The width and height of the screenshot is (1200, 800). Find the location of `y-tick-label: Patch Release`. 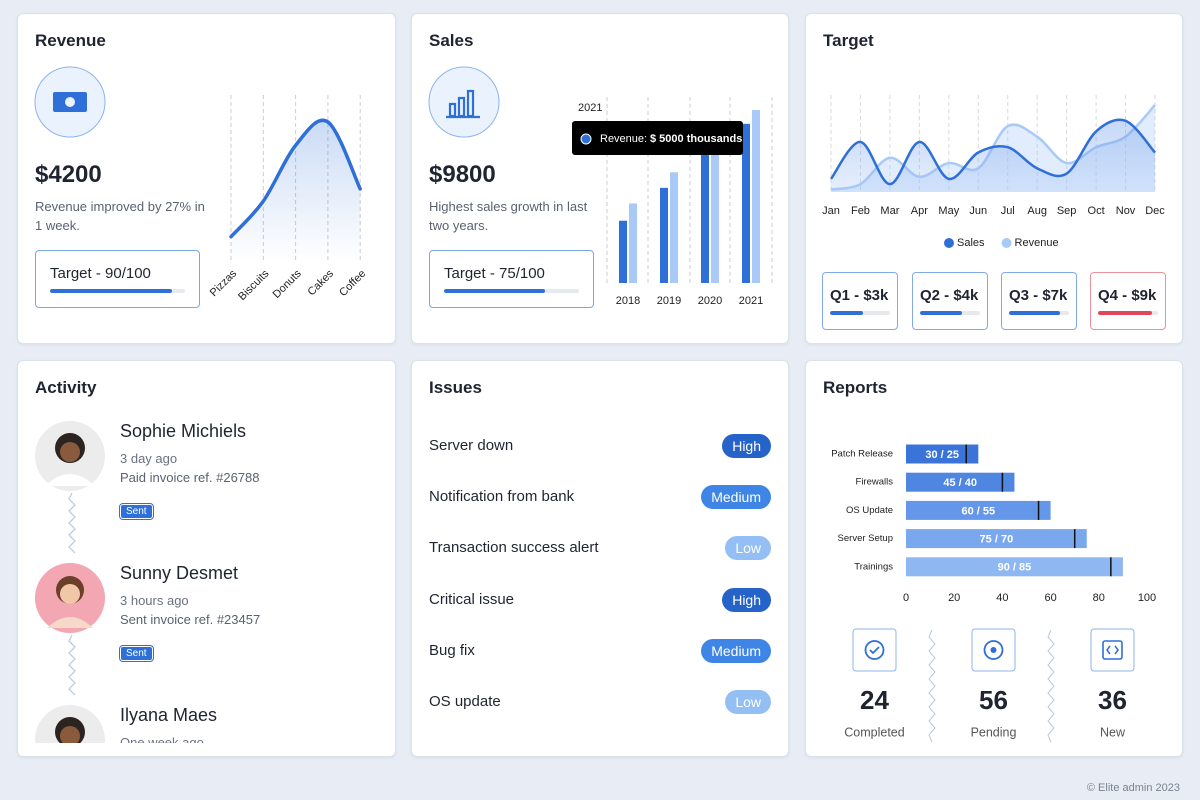

y-tick-label: Patch Release is located at coordinates (862, 454).